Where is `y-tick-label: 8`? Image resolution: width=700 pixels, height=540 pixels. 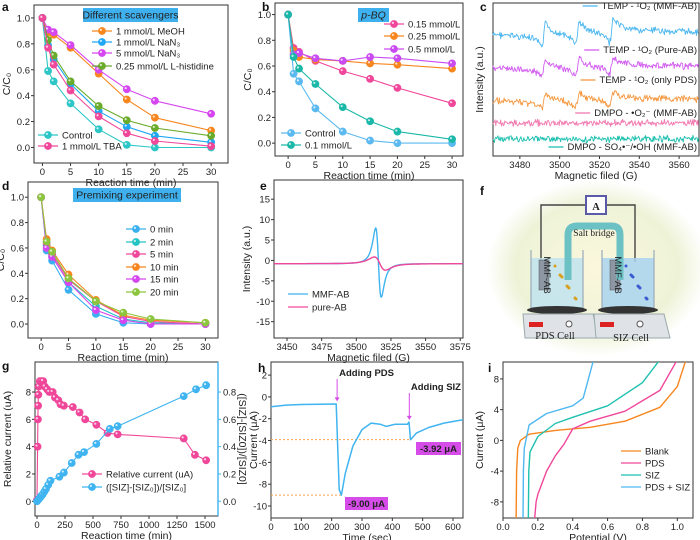
y-tick-label: 8 is located at coordinates (28, 393).